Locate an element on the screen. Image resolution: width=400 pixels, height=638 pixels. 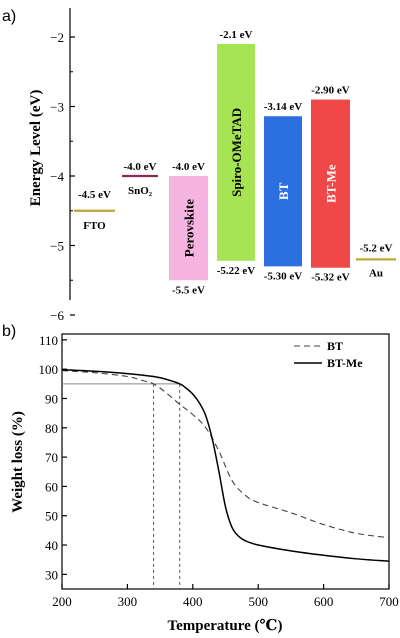
b-xtick-label: 700 is located at coordinates (389, 601).